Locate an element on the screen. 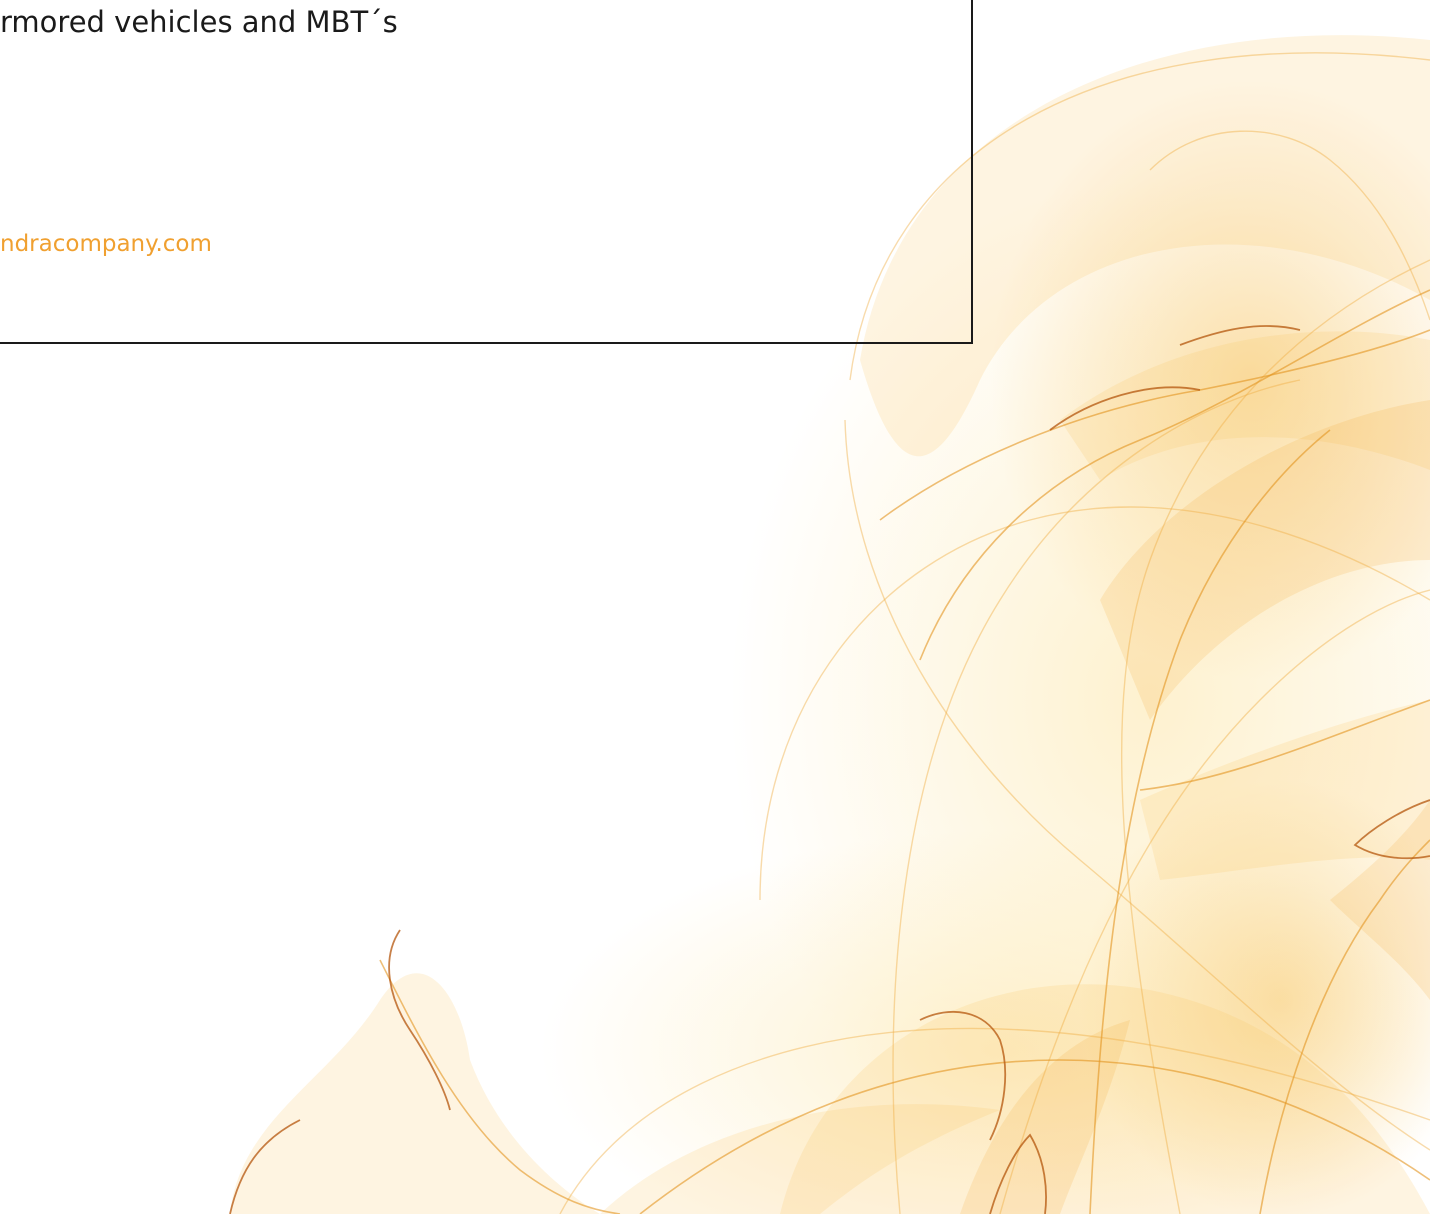 The height and width of the screenshot is (1214, 1430). page-title: rmored vehicles and MBT´s is located at coordinates (199, 22).